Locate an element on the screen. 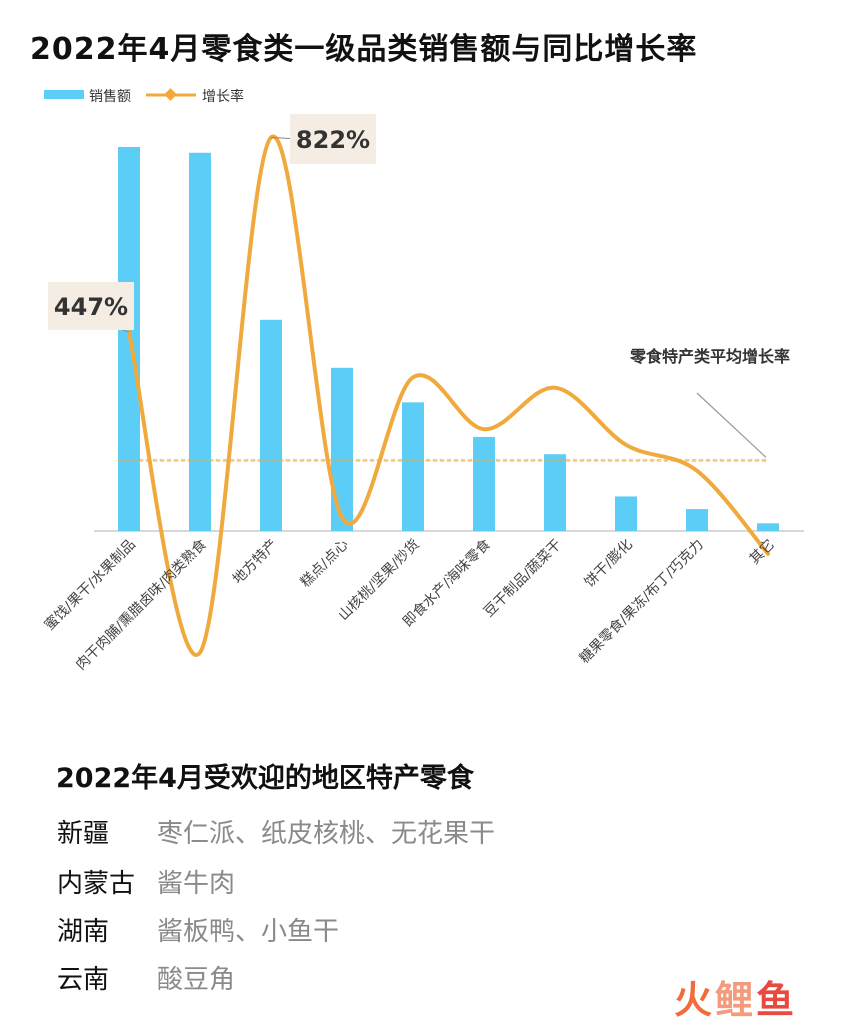 This screenshot has height=1026, width=842. chart-title: 2022年4月零食类一级品类销售额与同比增长率 is located at coordinates (364, 49).